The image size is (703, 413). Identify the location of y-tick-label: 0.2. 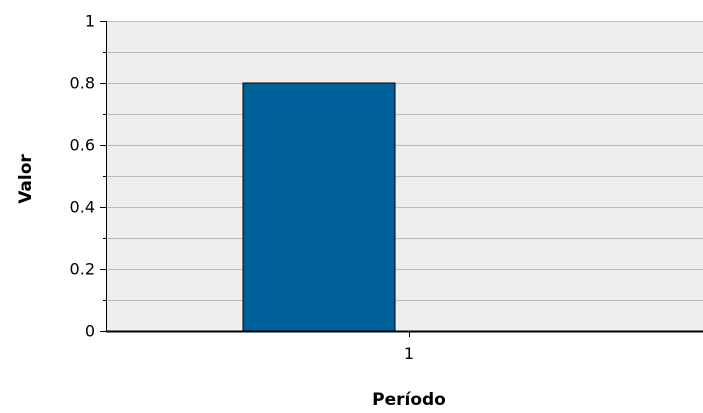
(82, 269).